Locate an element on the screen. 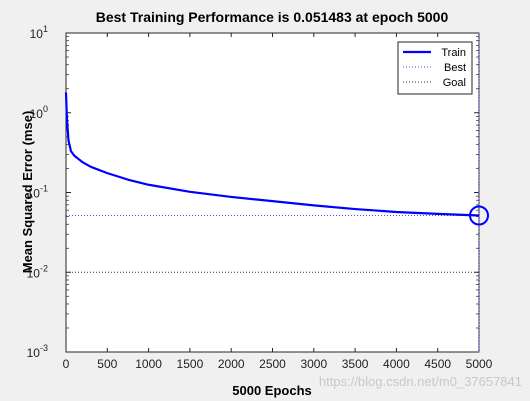 Image resolution: width=530 pixels, height=401 pixels. y-tick-label: 10⁻² is located at coordinates (37, 271).